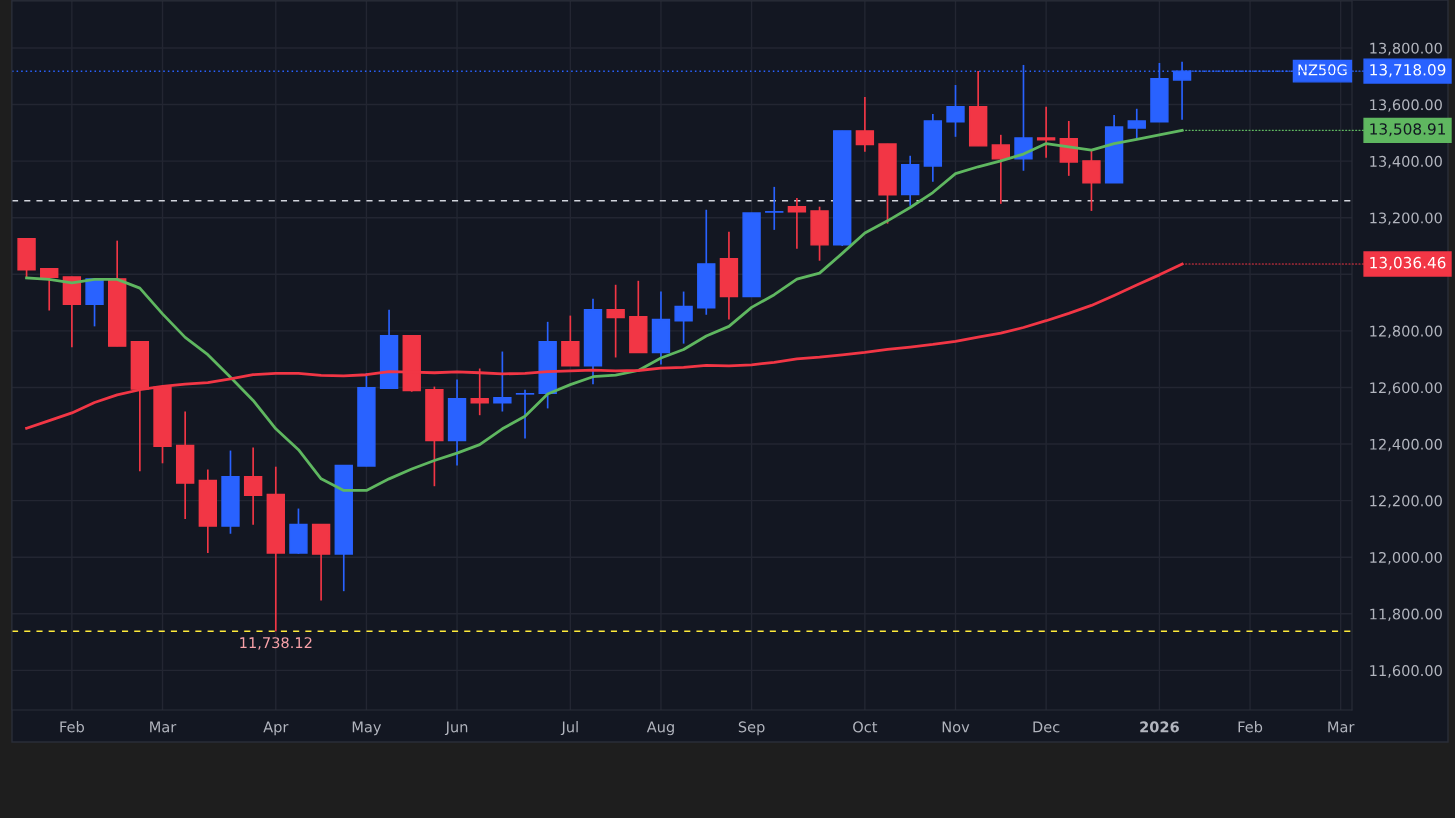 This screenshot has width=1455, height=818. Describe the element at coordinates (956, 727) in the screenshot. I see `x-tick-label: Nov` at that location.